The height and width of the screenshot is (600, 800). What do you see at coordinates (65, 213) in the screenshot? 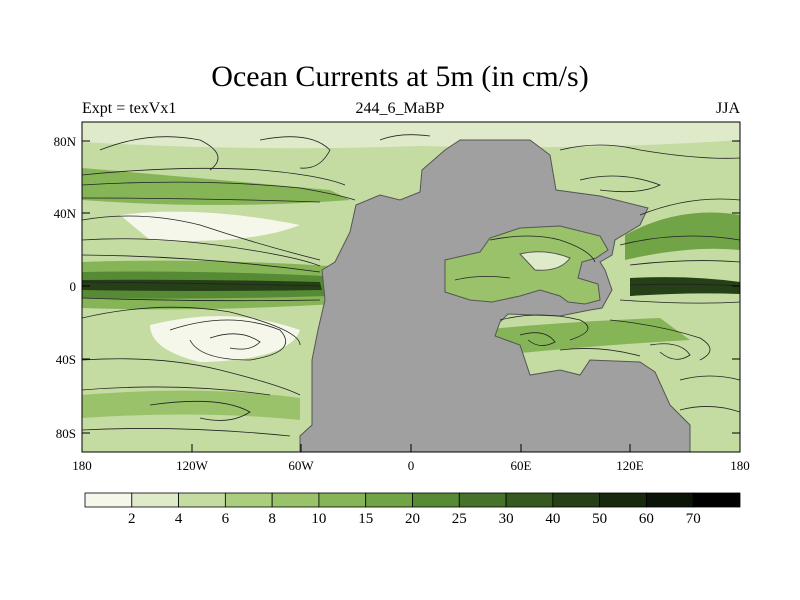
I see `lat-tick-label: 40N` at bounding box center [65, 213].